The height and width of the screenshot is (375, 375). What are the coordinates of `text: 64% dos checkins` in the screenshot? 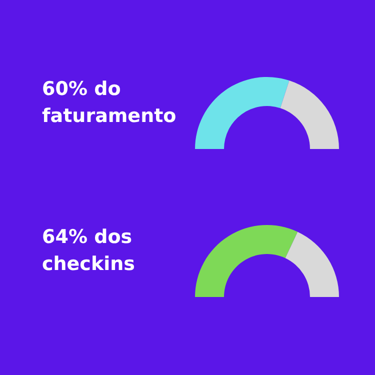 It's located at (89, 251).